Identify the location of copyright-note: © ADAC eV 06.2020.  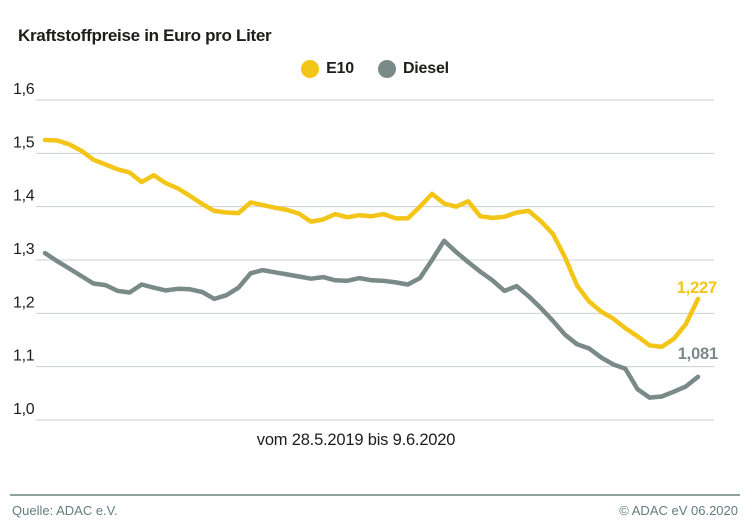
(678, 510).